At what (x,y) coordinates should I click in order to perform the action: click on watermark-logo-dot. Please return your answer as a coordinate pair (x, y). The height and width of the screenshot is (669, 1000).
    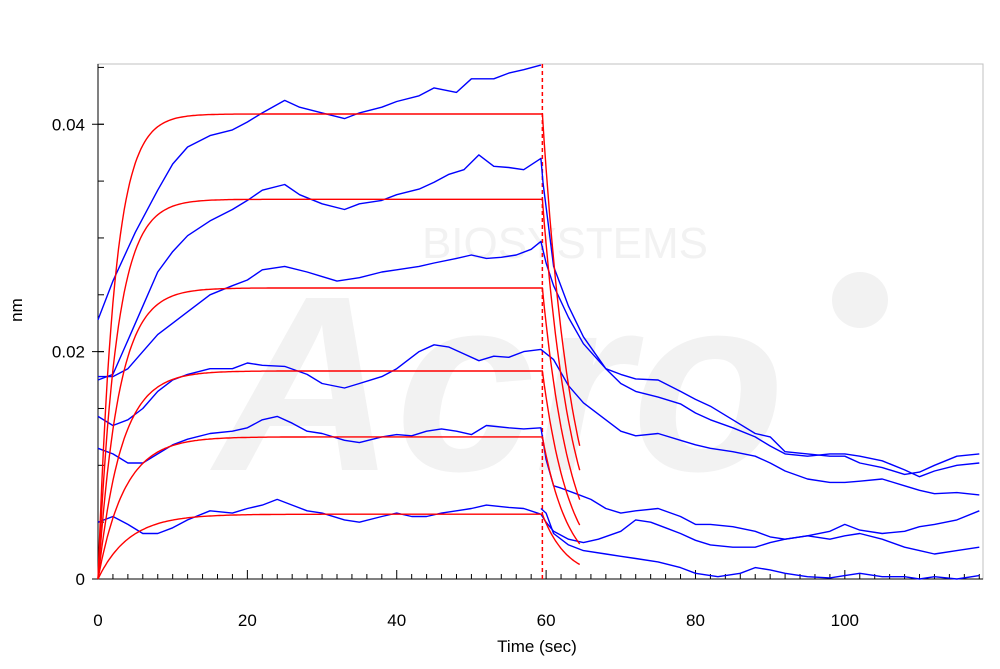
    Looking at the image, I should click on (860, 300).